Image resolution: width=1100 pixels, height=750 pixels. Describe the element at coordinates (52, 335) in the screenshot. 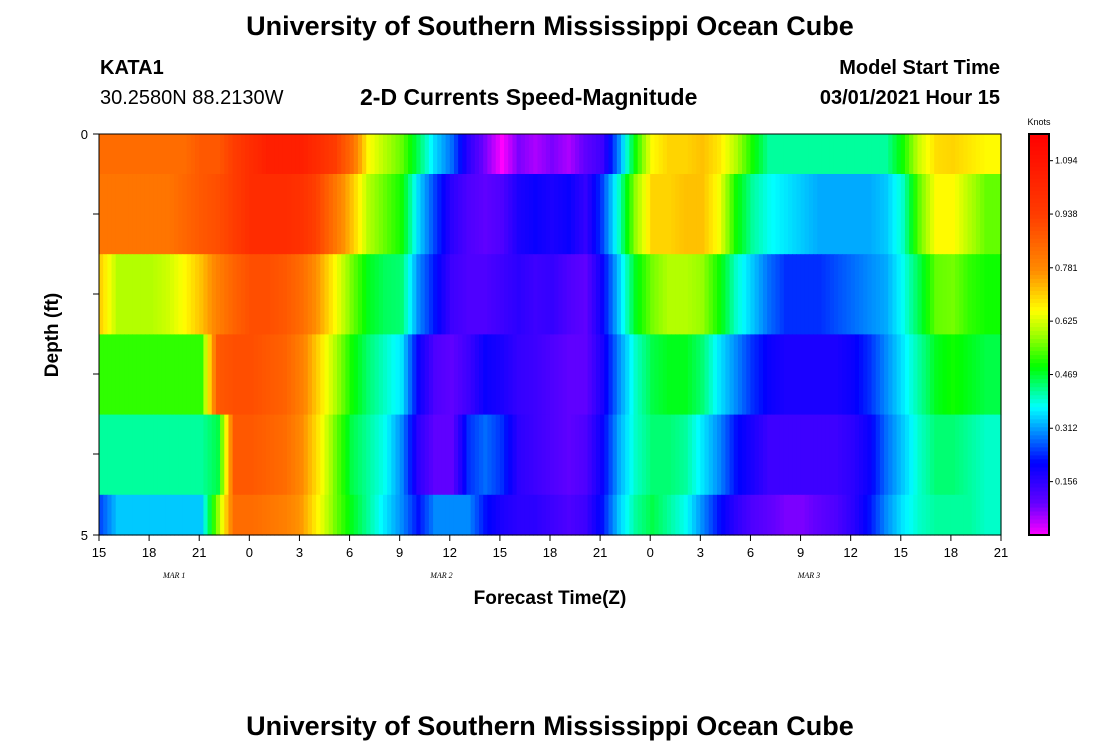

I see `y-axis-title: Depth (ft)` at that location.